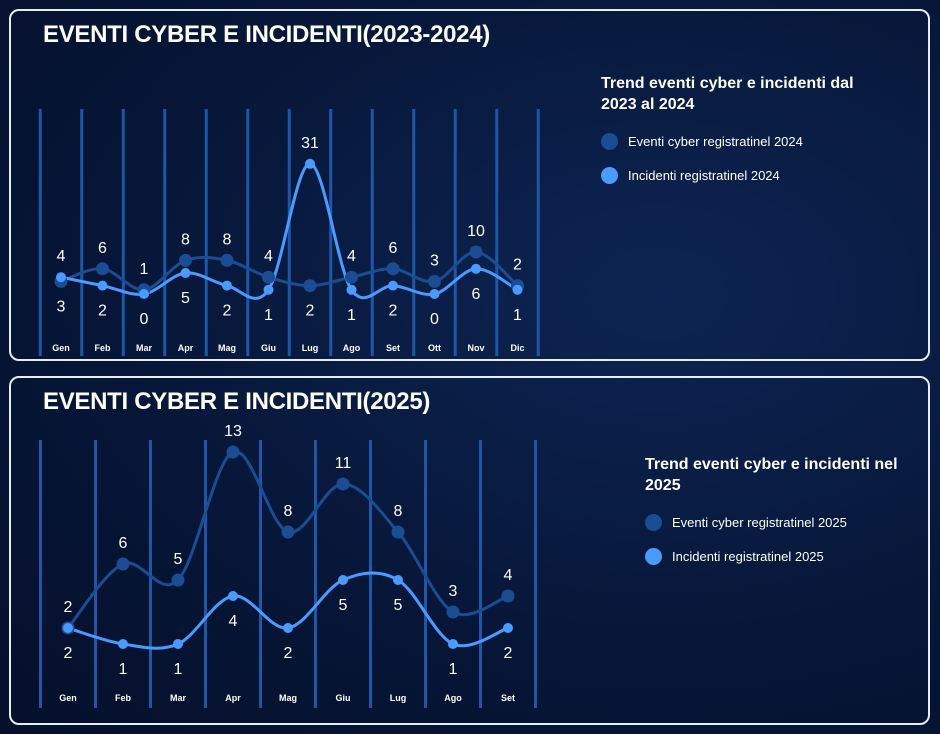  What do you see at coordinates (748, 556) in the screenshot?
I see `legend-label-incidents: Incidenti registratinel 2025` at bounding box center [748, 556].